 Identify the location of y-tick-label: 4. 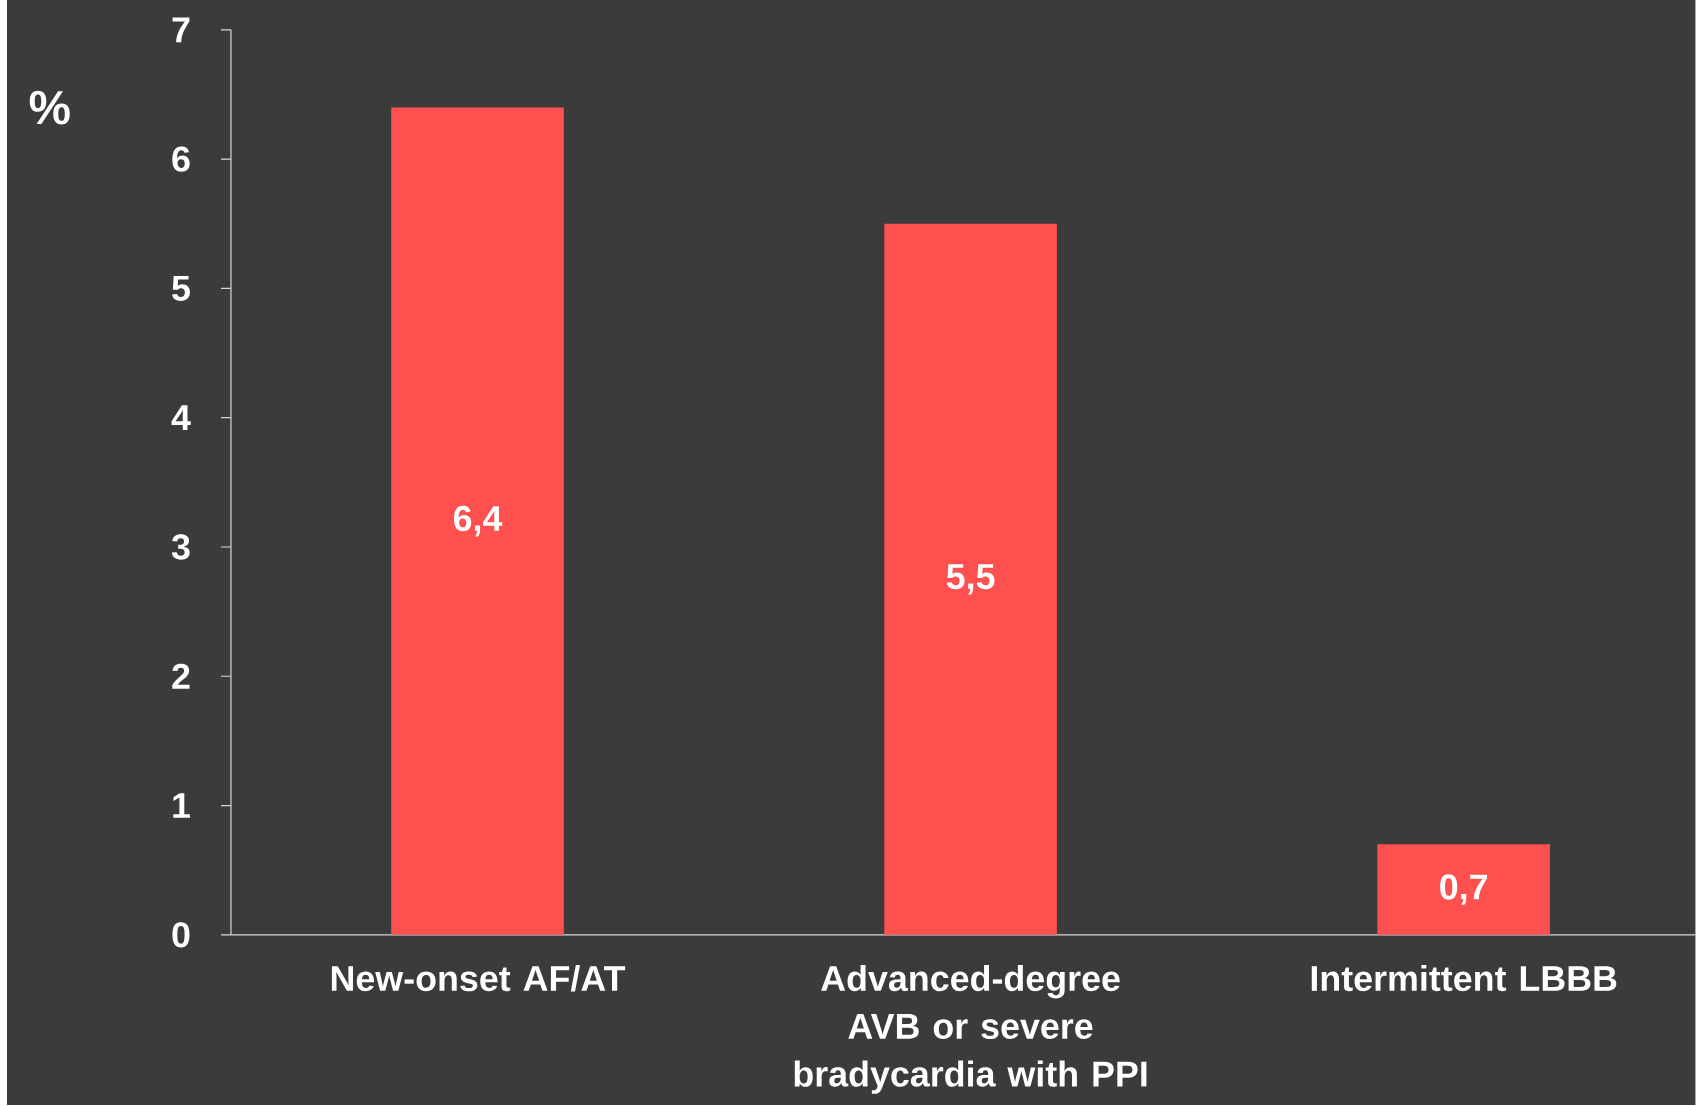
(181, 418).